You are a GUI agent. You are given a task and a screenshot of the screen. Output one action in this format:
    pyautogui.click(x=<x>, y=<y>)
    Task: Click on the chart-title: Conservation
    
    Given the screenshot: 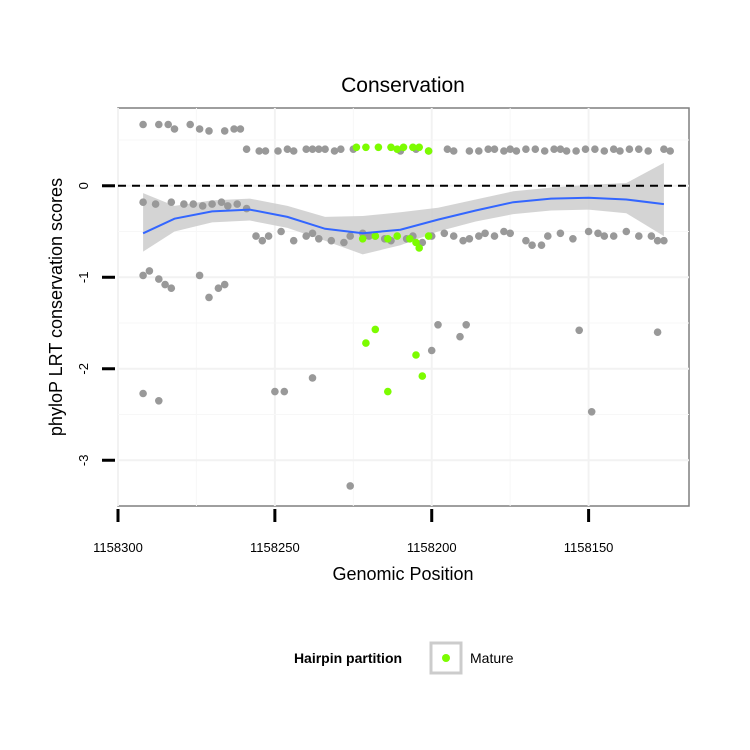 What is the action you would take?
    pyautogui.click(x=403, y=85)
    